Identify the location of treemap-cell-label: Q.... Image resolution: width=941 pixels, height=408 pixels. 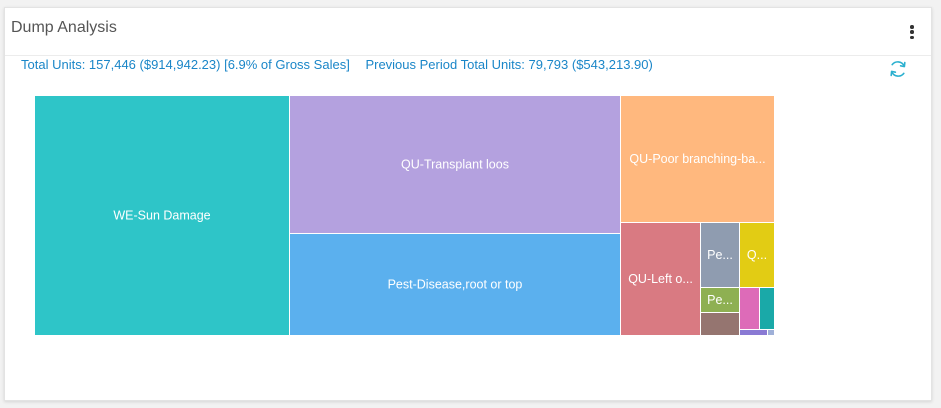
(757, 255).